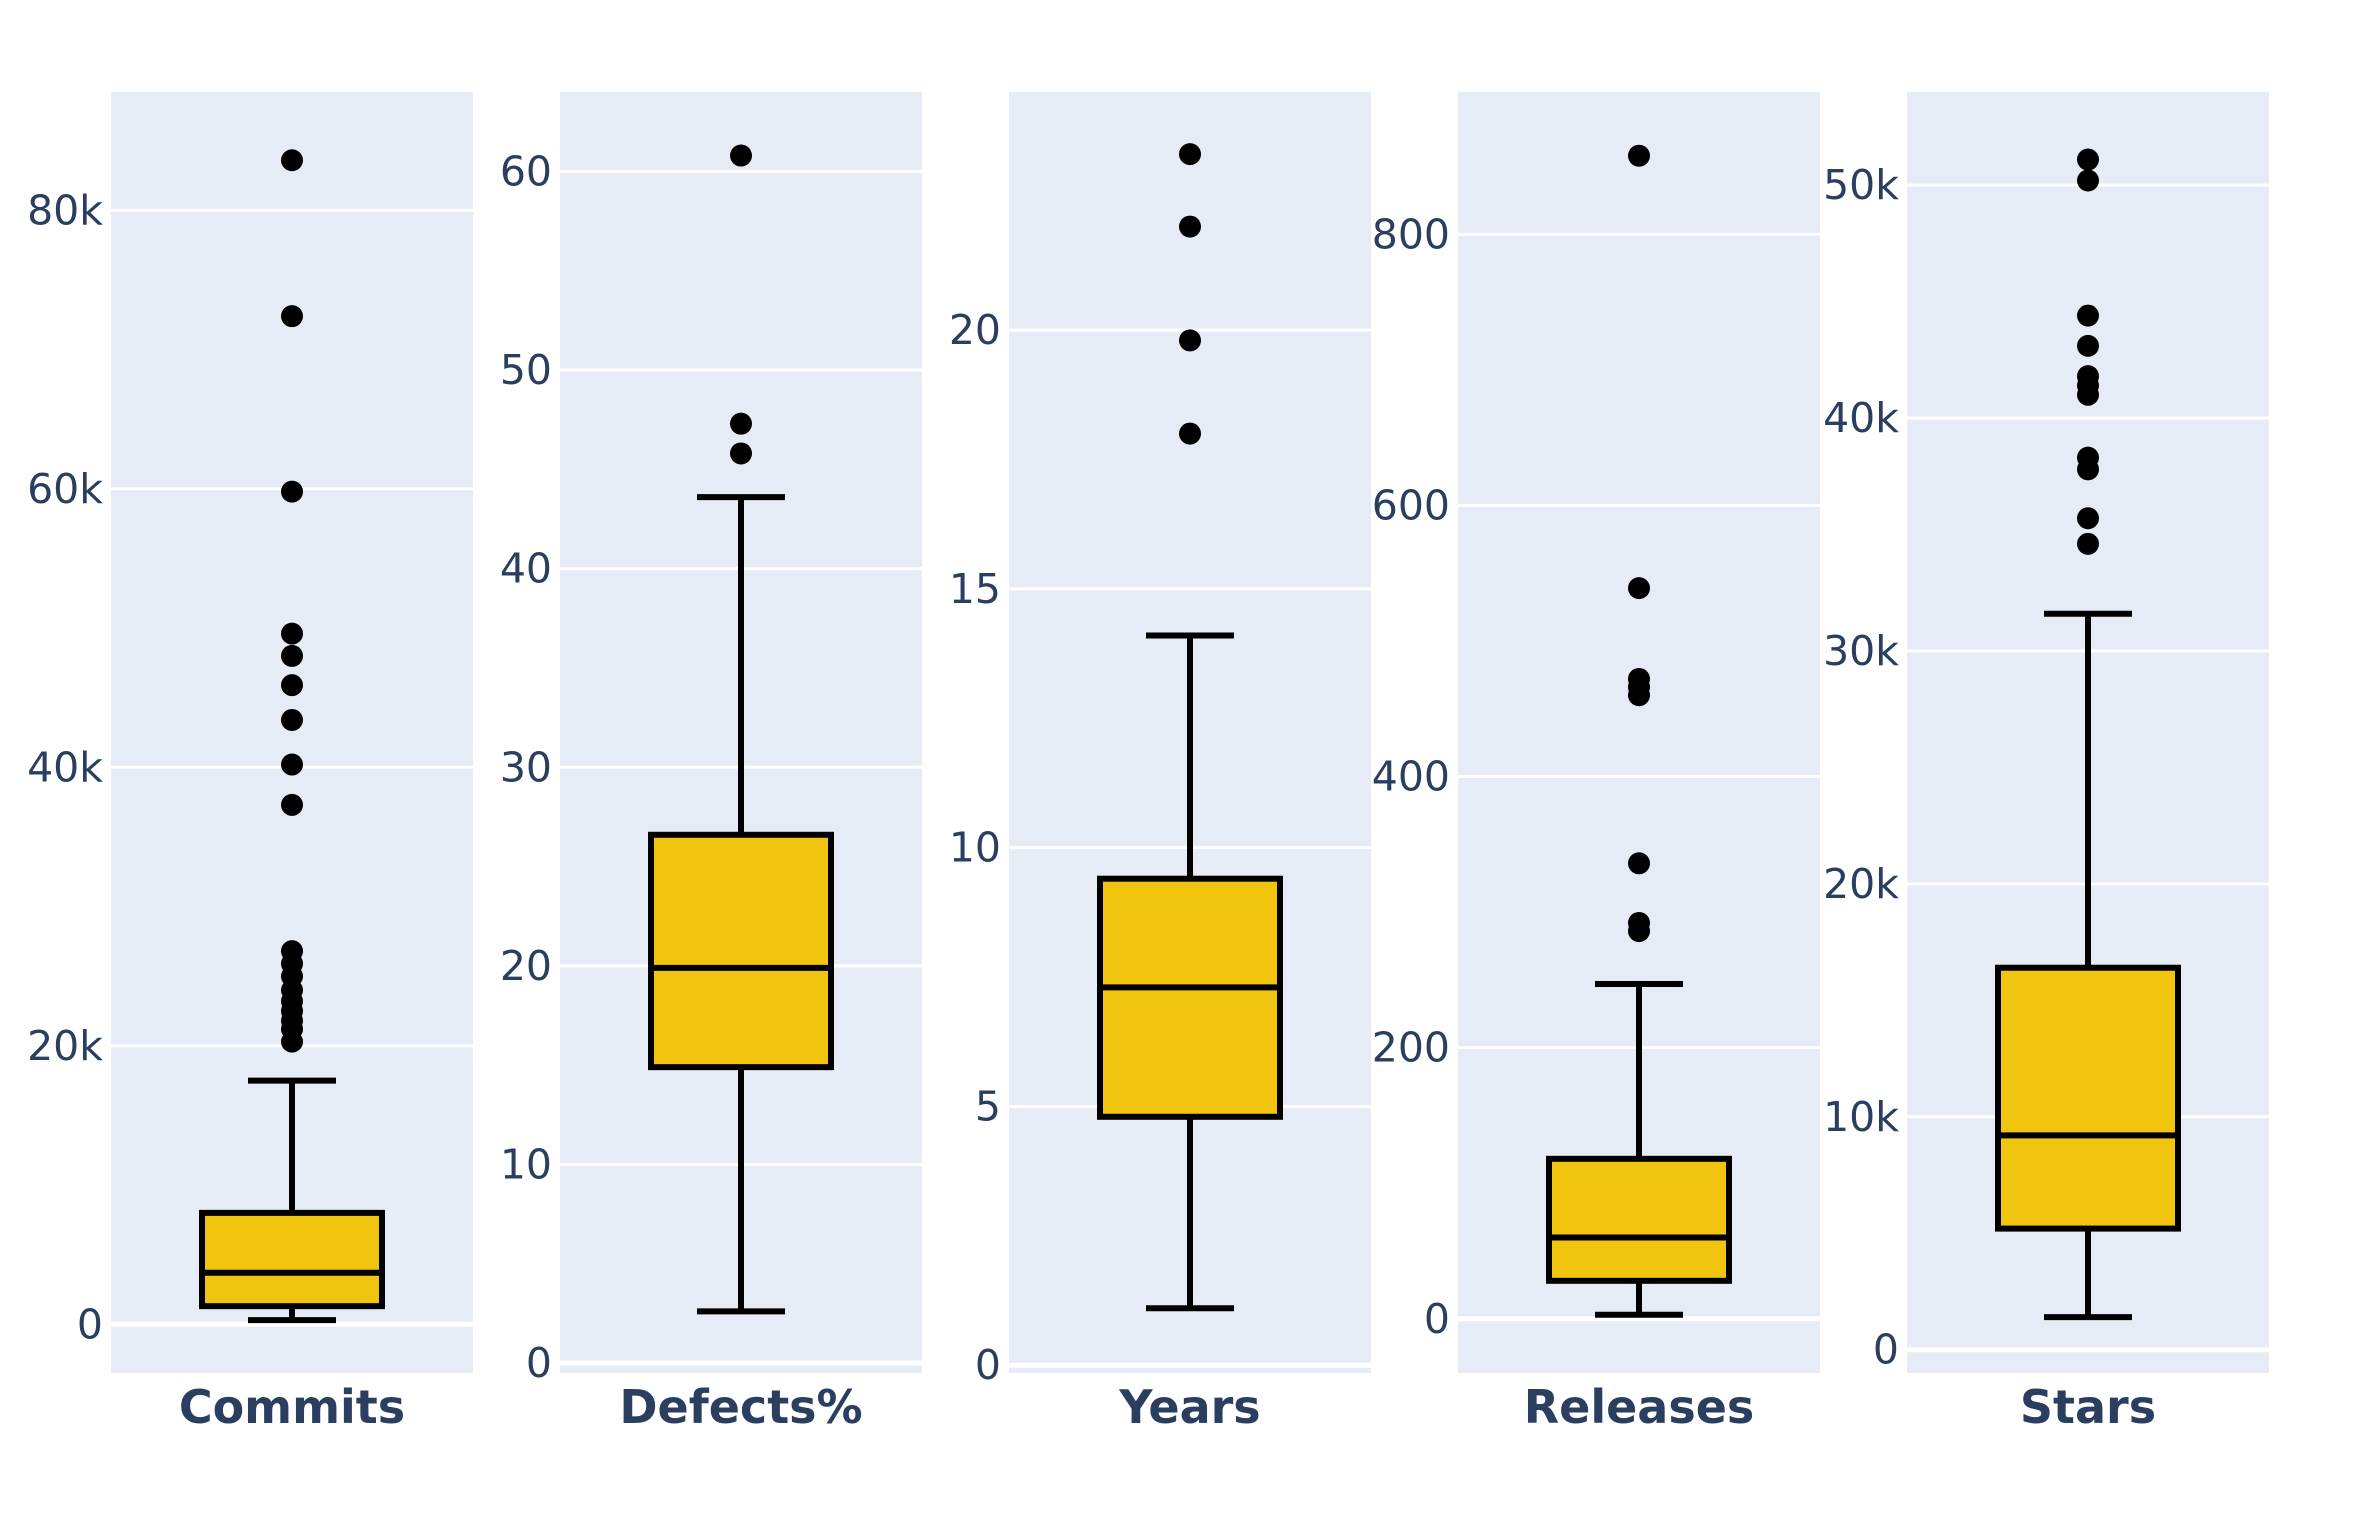 This screenshot has height=1524, width=2364. Describe the element at coordinates (1411, 505) in the screenshot. I see `y-tick-label: 600` at that location.